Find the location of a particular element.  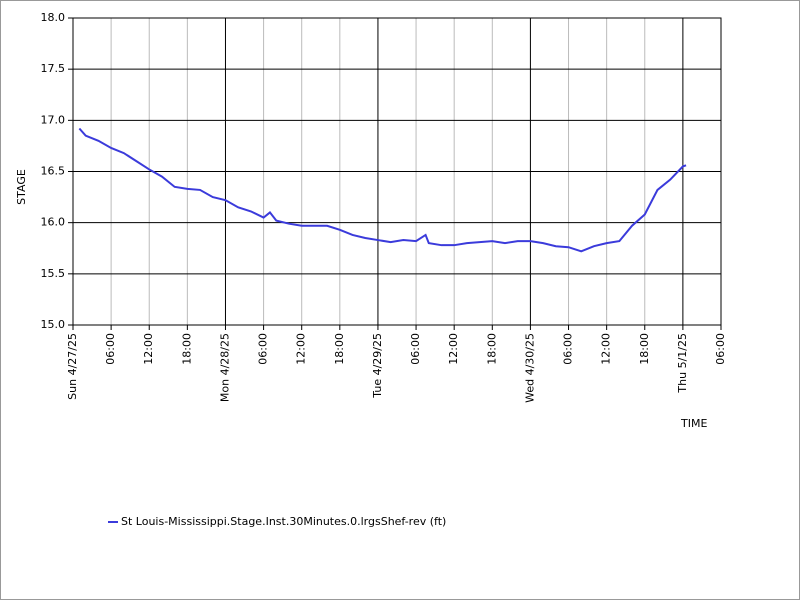

x-tick-label: Wed 4/30/25 is located at coordinates (529, 368).